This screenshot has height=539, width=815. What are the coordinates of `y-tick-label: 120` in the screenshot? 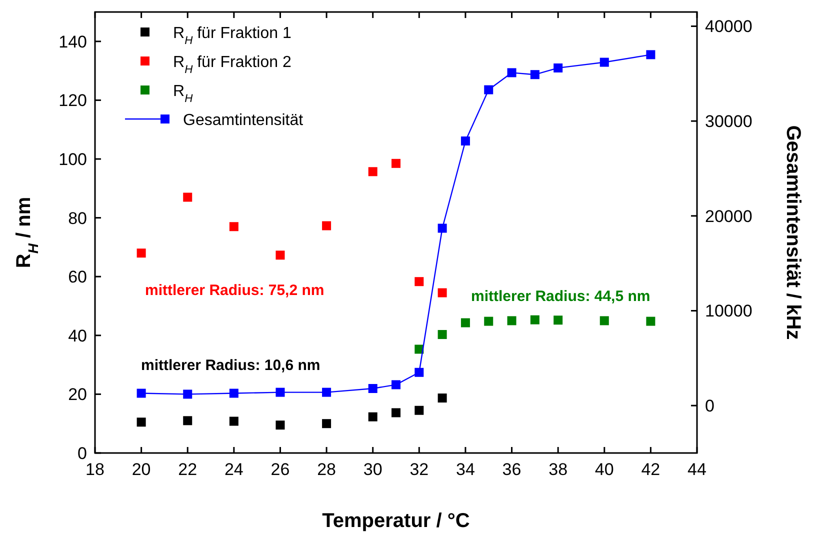 It's located at (72, 100).